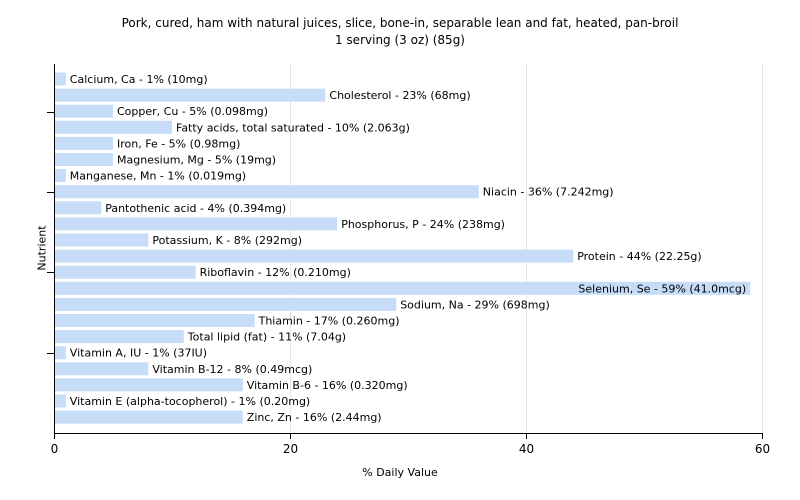 This screenshot has height=500, width=800. I want to click on data-label: Pantothenic acid - 4% (0.394mg), so click(195, 208).